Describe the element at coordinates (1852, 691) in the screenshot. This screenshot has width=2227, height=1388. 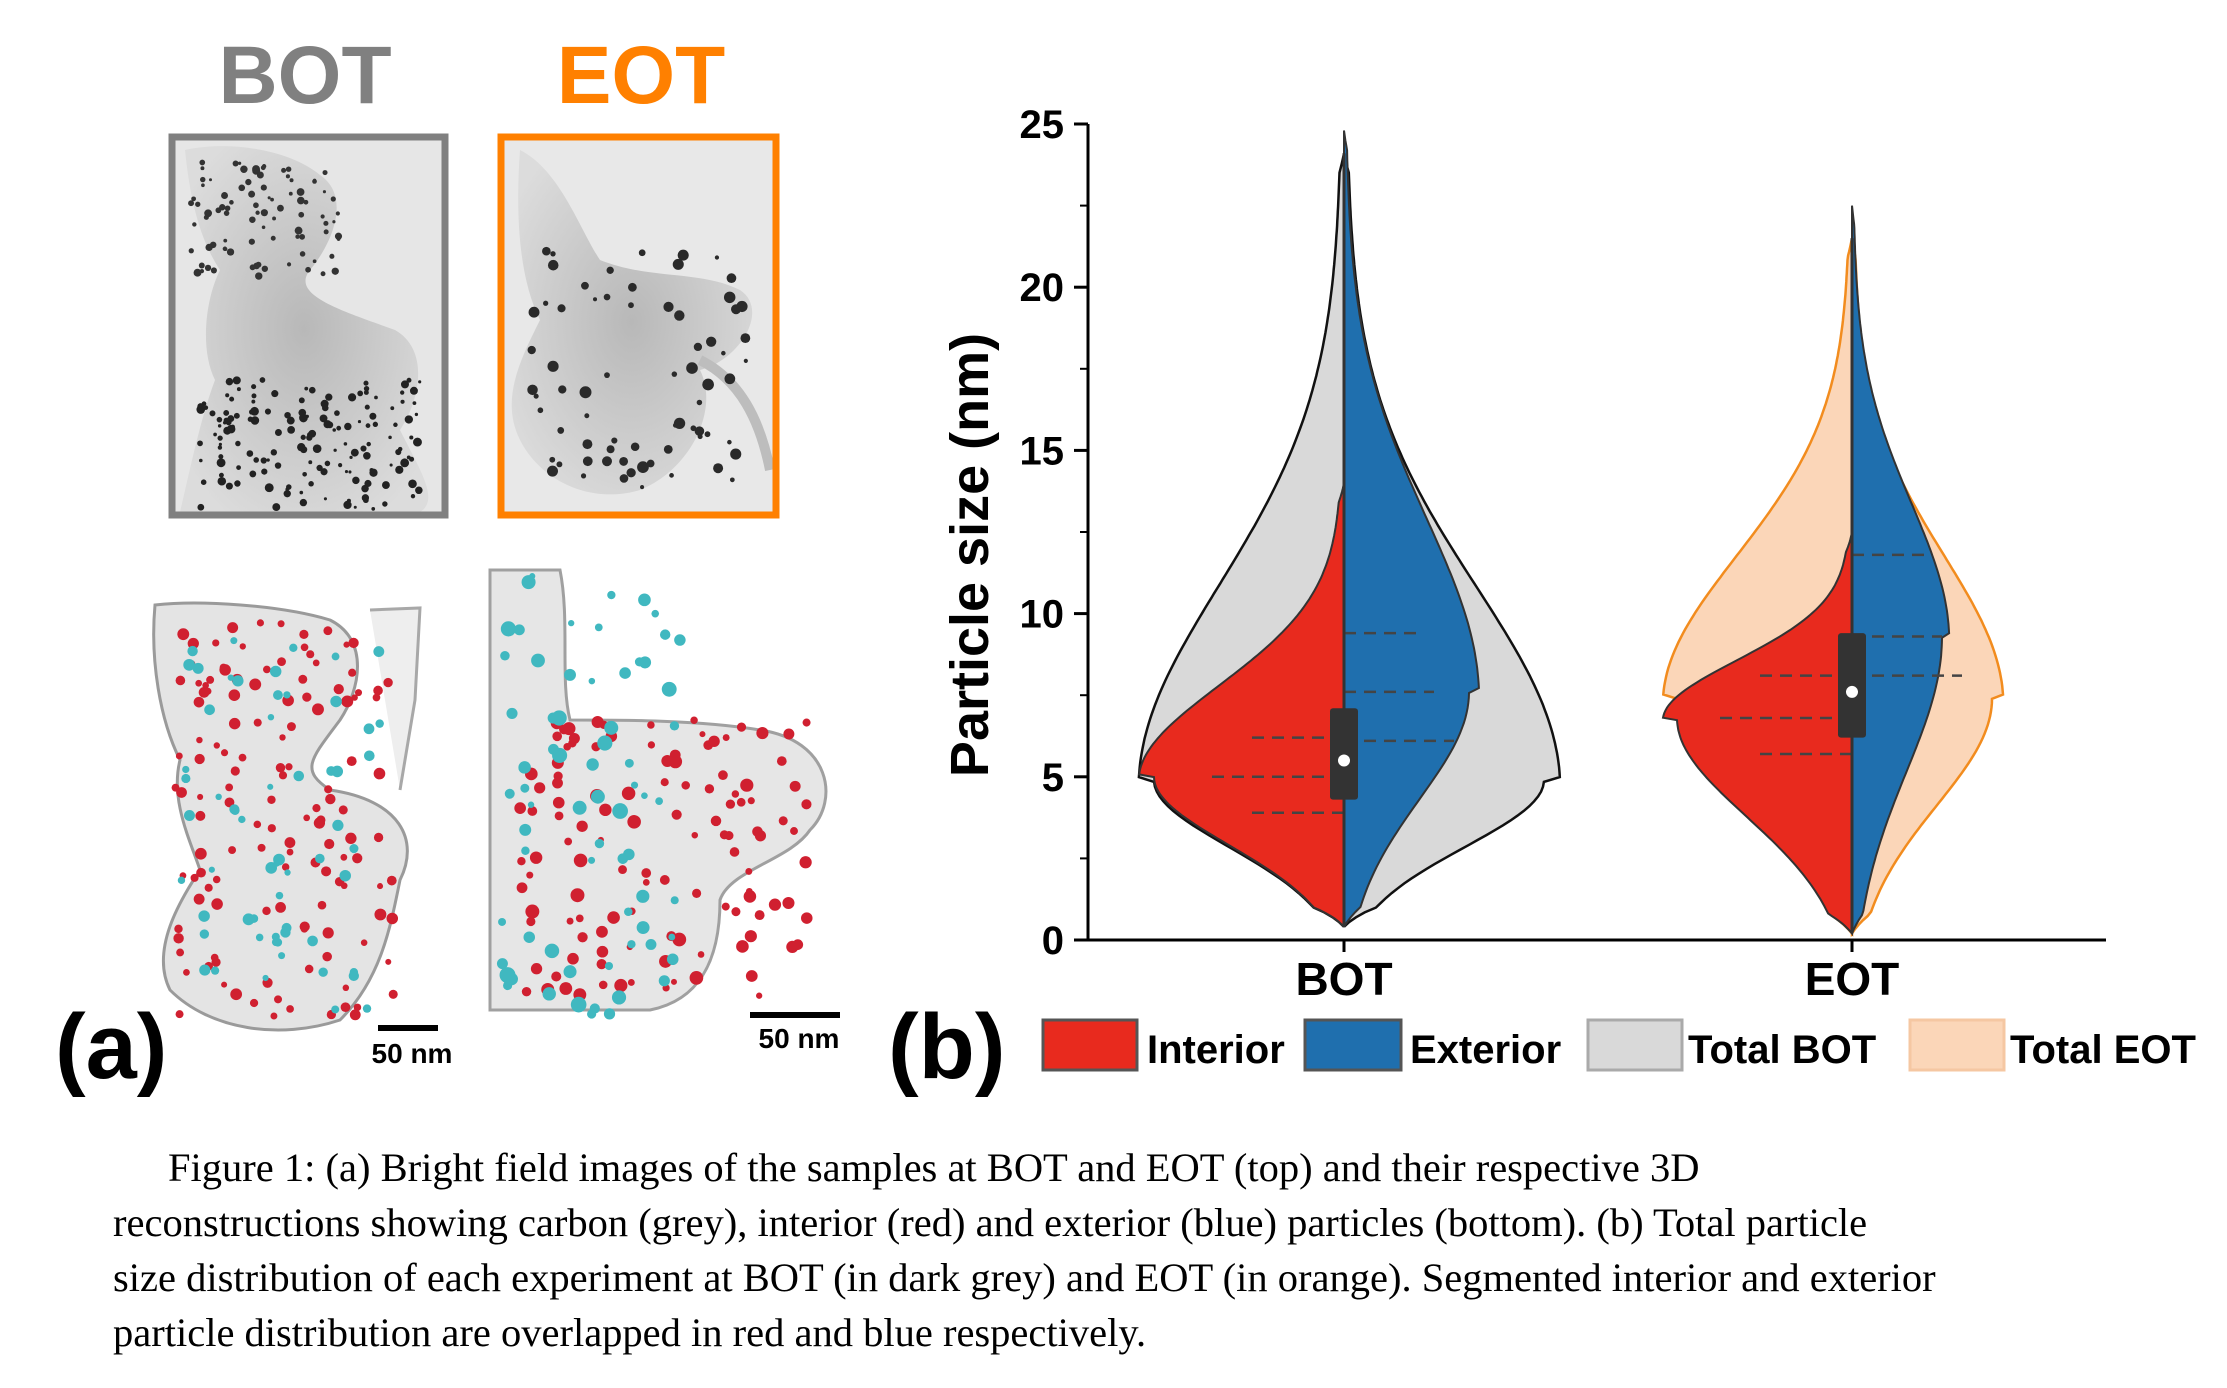
I see `median-point` at that location.